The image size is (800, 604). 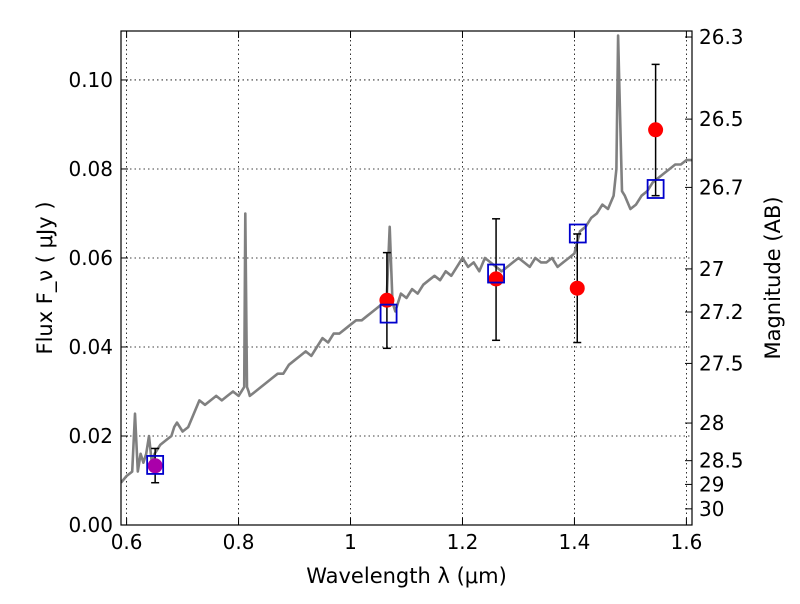 I want to click on right-tick-label: 28.5, so click(x=721, y=461).